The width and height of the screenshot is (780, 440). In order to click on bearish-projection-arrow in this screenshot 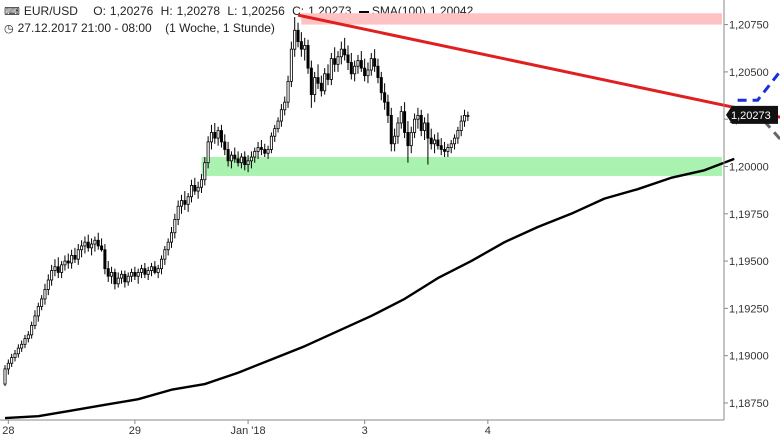, I will do `click(758, 127)`.